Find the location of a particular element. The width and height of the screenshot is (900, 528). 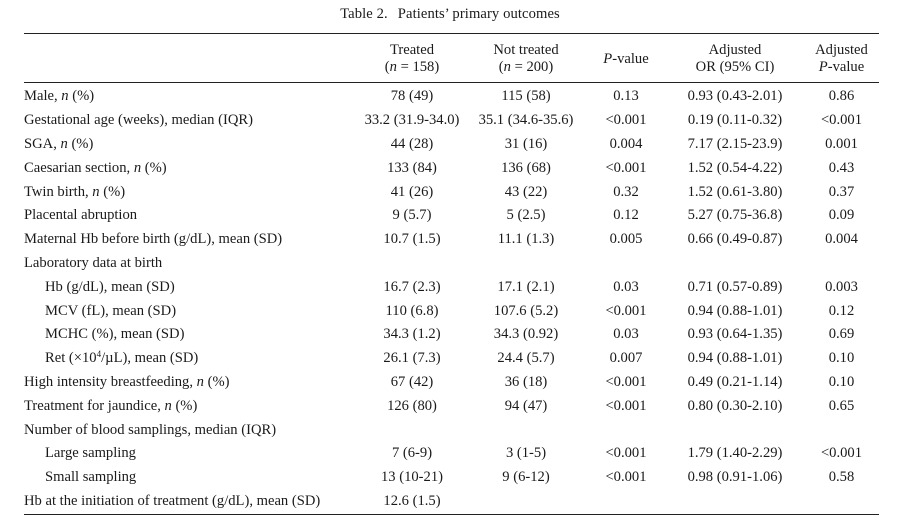

cell-adjusted-or is located at coordinates (735, 264).